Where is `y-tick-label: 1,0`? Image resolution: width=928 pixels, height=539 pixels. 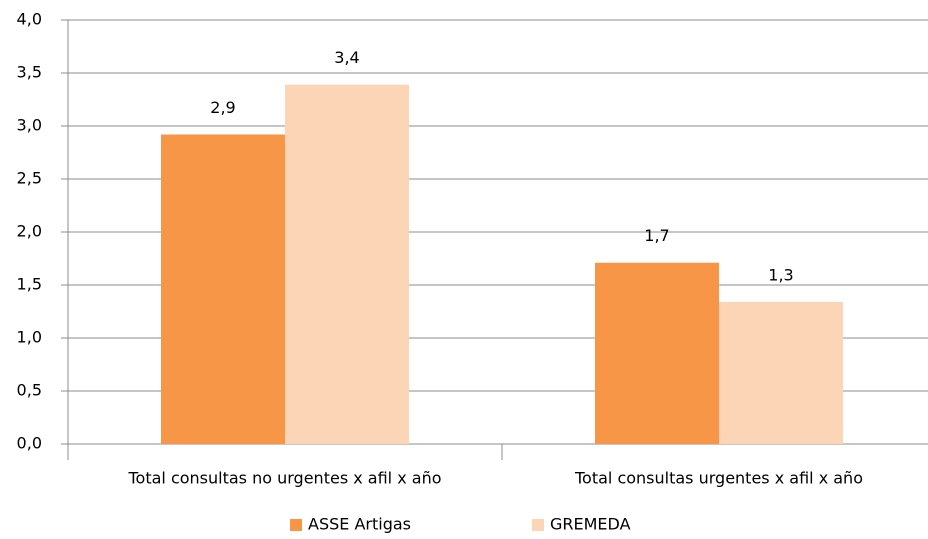 y-tick-label: 1,0 is located at coordinates (29, 337).